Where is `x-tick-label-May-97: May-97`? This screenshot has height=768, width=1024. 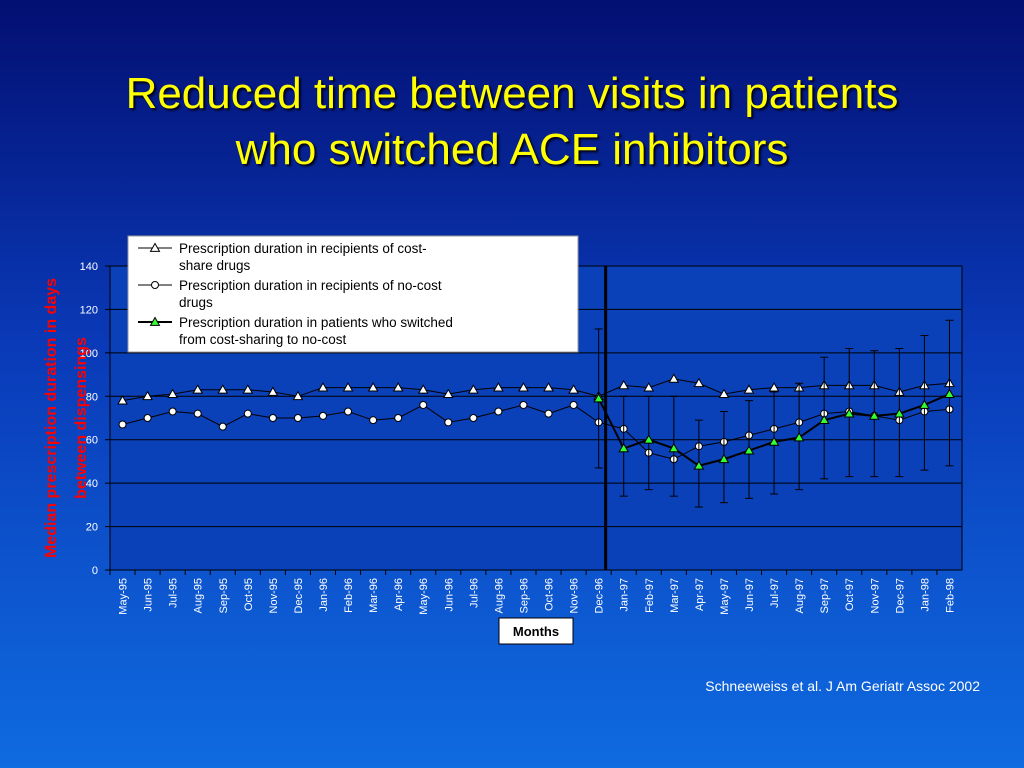 x-tick-label-May-97: May-97 is located at coordinates (725, 596).